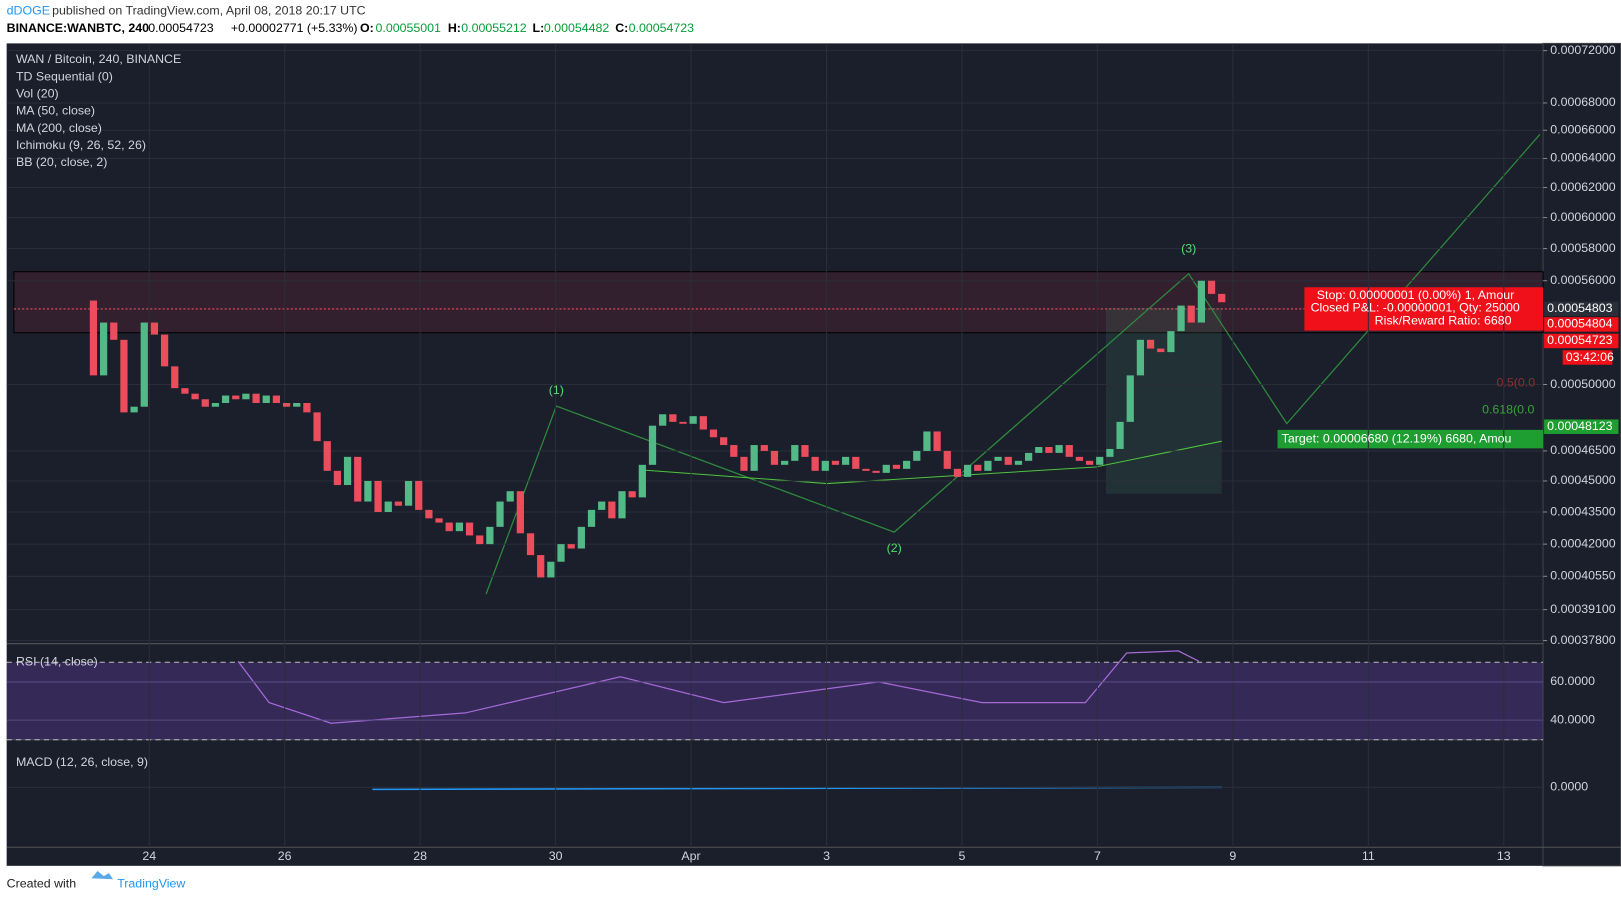 The height and width of the screenshot is (902, 1621). I want to click on date-label: 5, so click(962, 856).